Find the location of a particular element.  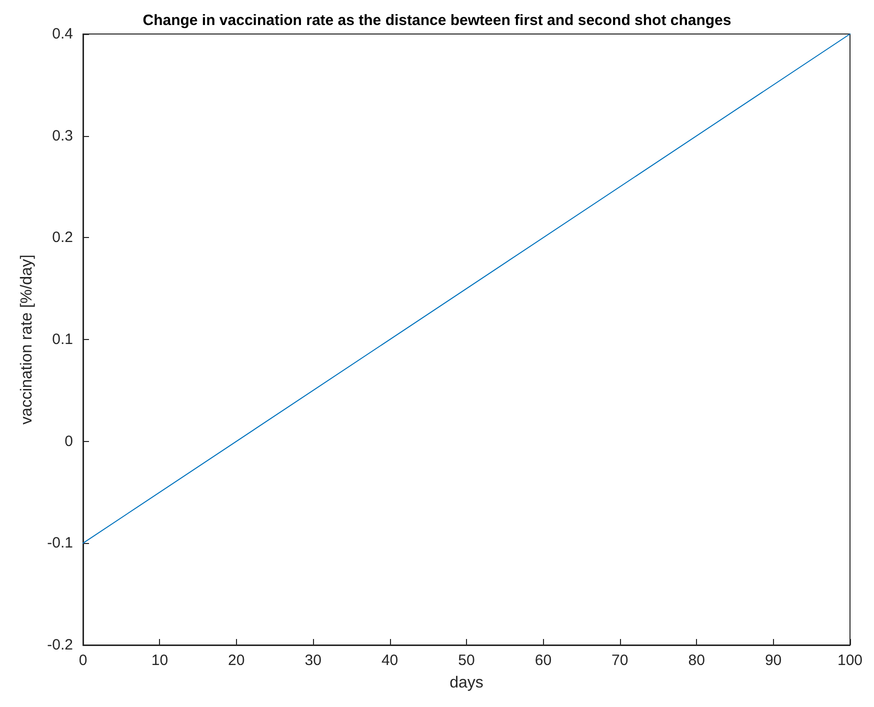

y-tick-label: 0.3 is located at coordinates (62, 135).